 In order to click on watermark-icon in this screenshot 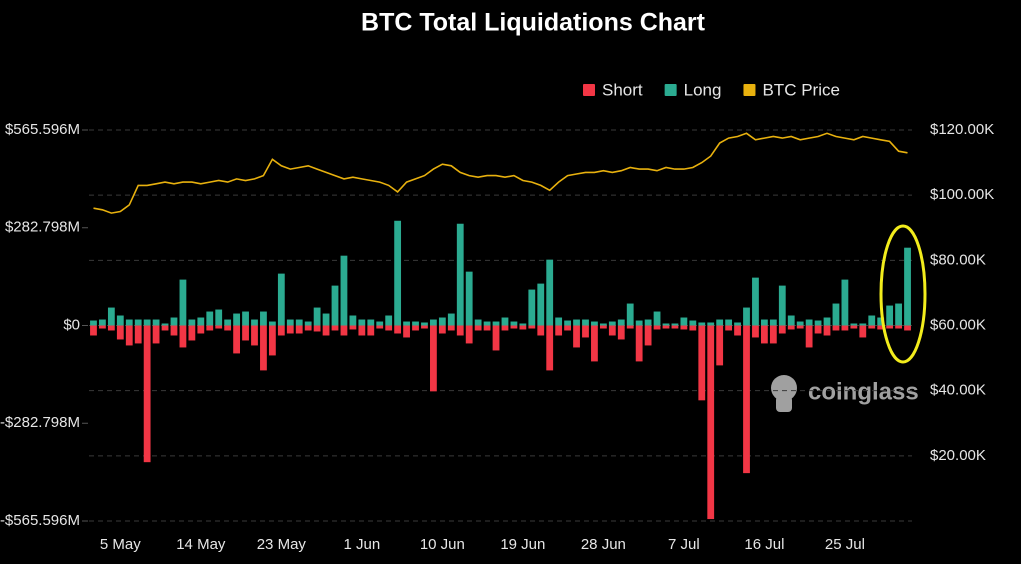, I will do `click(784, 393)`.